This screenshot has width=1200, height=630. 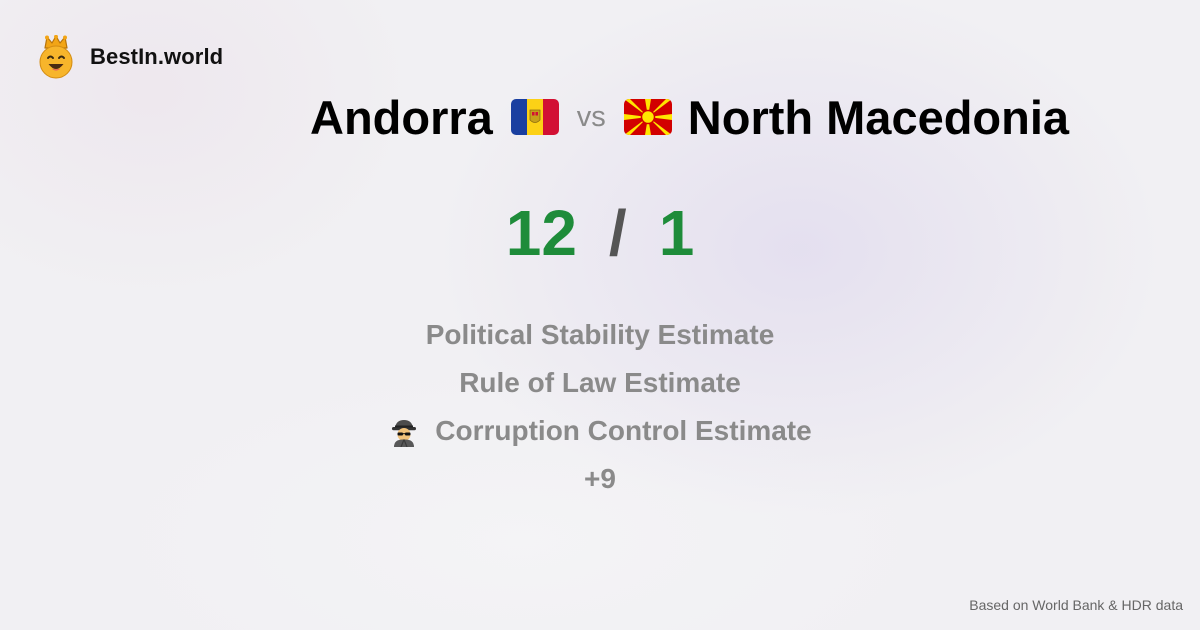 What do you see at coordinates (623, 430) in the screenshot?
I see `metric-label: Corruption Control Estimate` at bounding box center [623, 430].